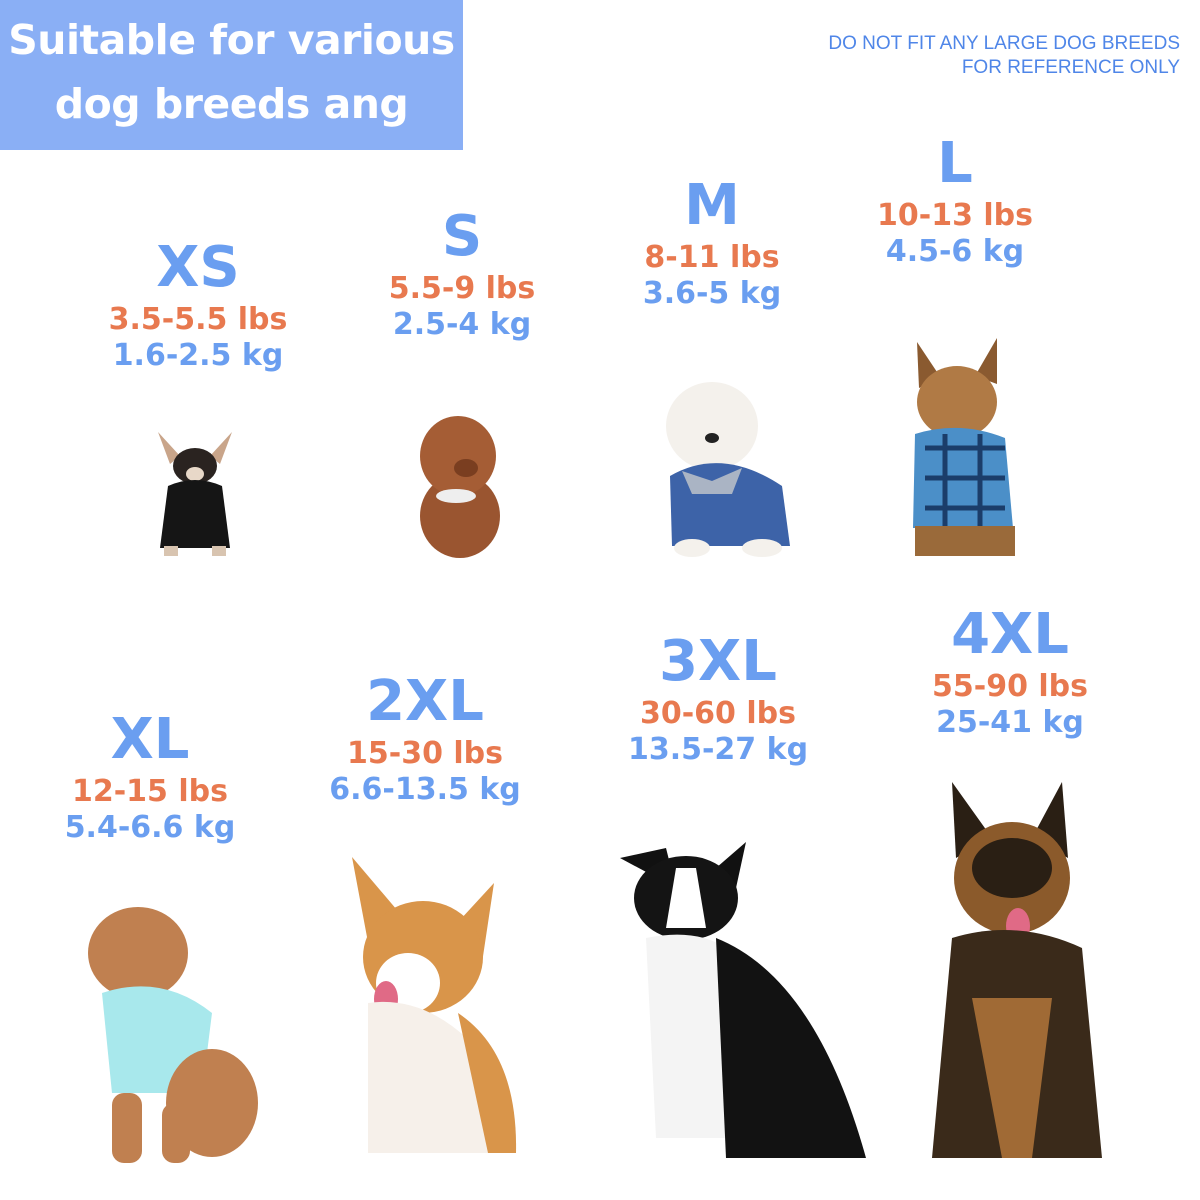 This screenshot has width=1200, height=1200. Describe the element at coordinates (1004, 43) in the screenshot. I see `note-line-1: DO NOT FIT ANY LARGE DOG BREEDS` at that location.